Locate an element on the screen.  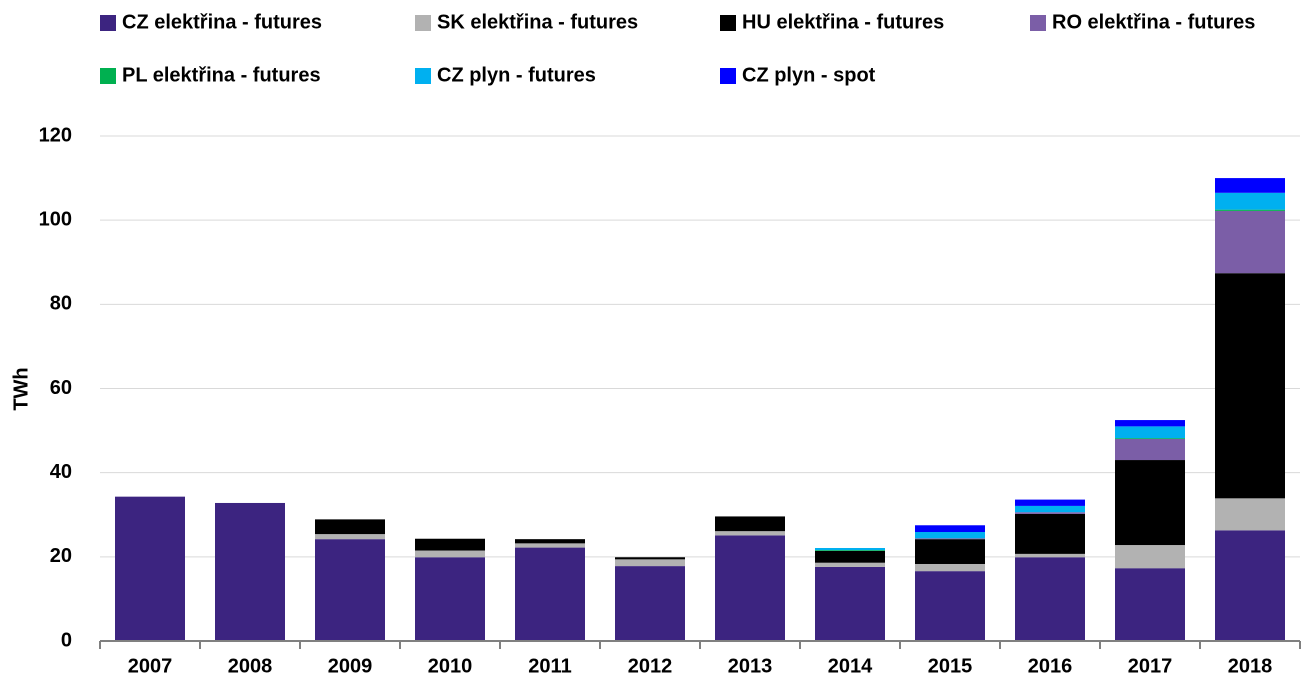
legend-label: CZ plyn - spot is located at coordinates (809, 75).